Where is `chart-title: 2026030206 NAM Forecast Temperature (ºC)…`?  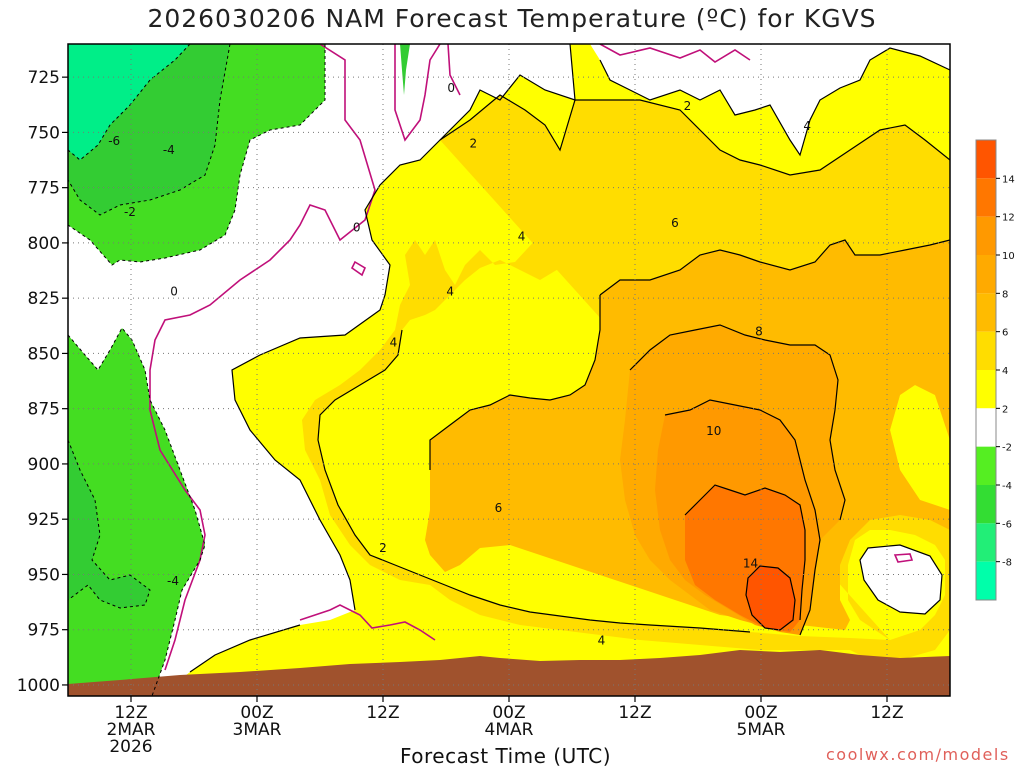 chart-title: 2026030206 NAM Forecast Temperature (ºC)… is located at coordinates (512, 18).